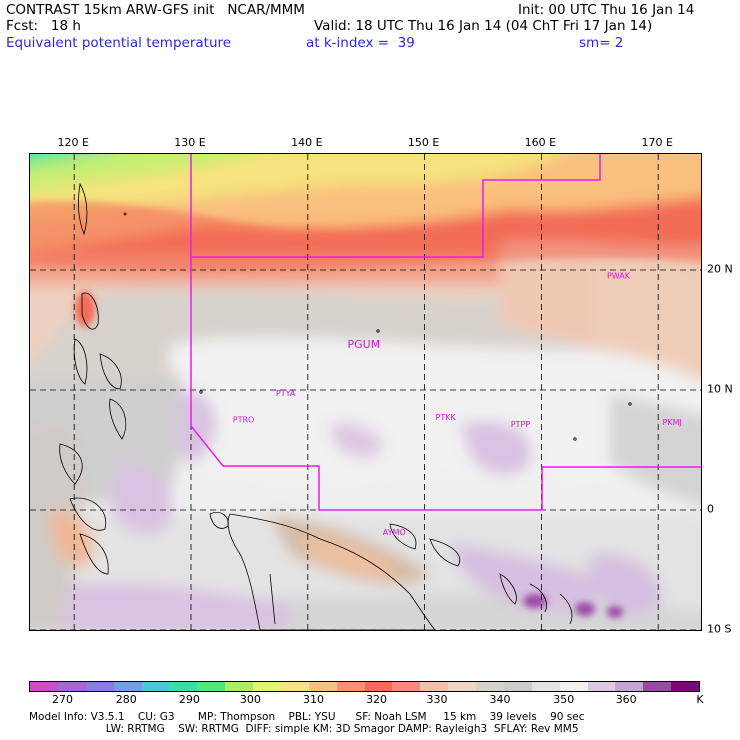 The width and height of the screenshot is (740, 740). I want to click on colorbar-tick-label: 300, so click(250, 699).